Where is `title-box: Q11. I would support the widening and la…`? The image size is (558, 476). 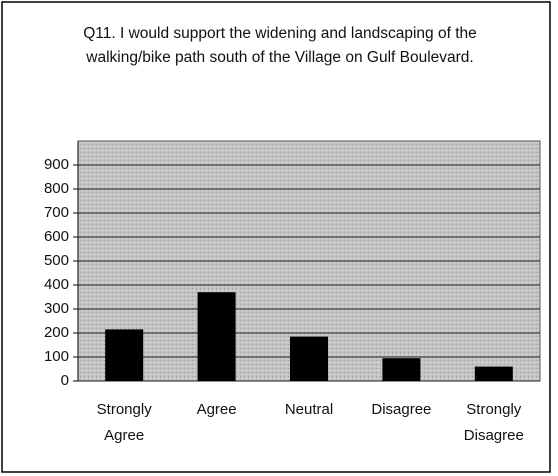 title-box: Q11. I would support the widening and la… is located at coordinates (280, 45).